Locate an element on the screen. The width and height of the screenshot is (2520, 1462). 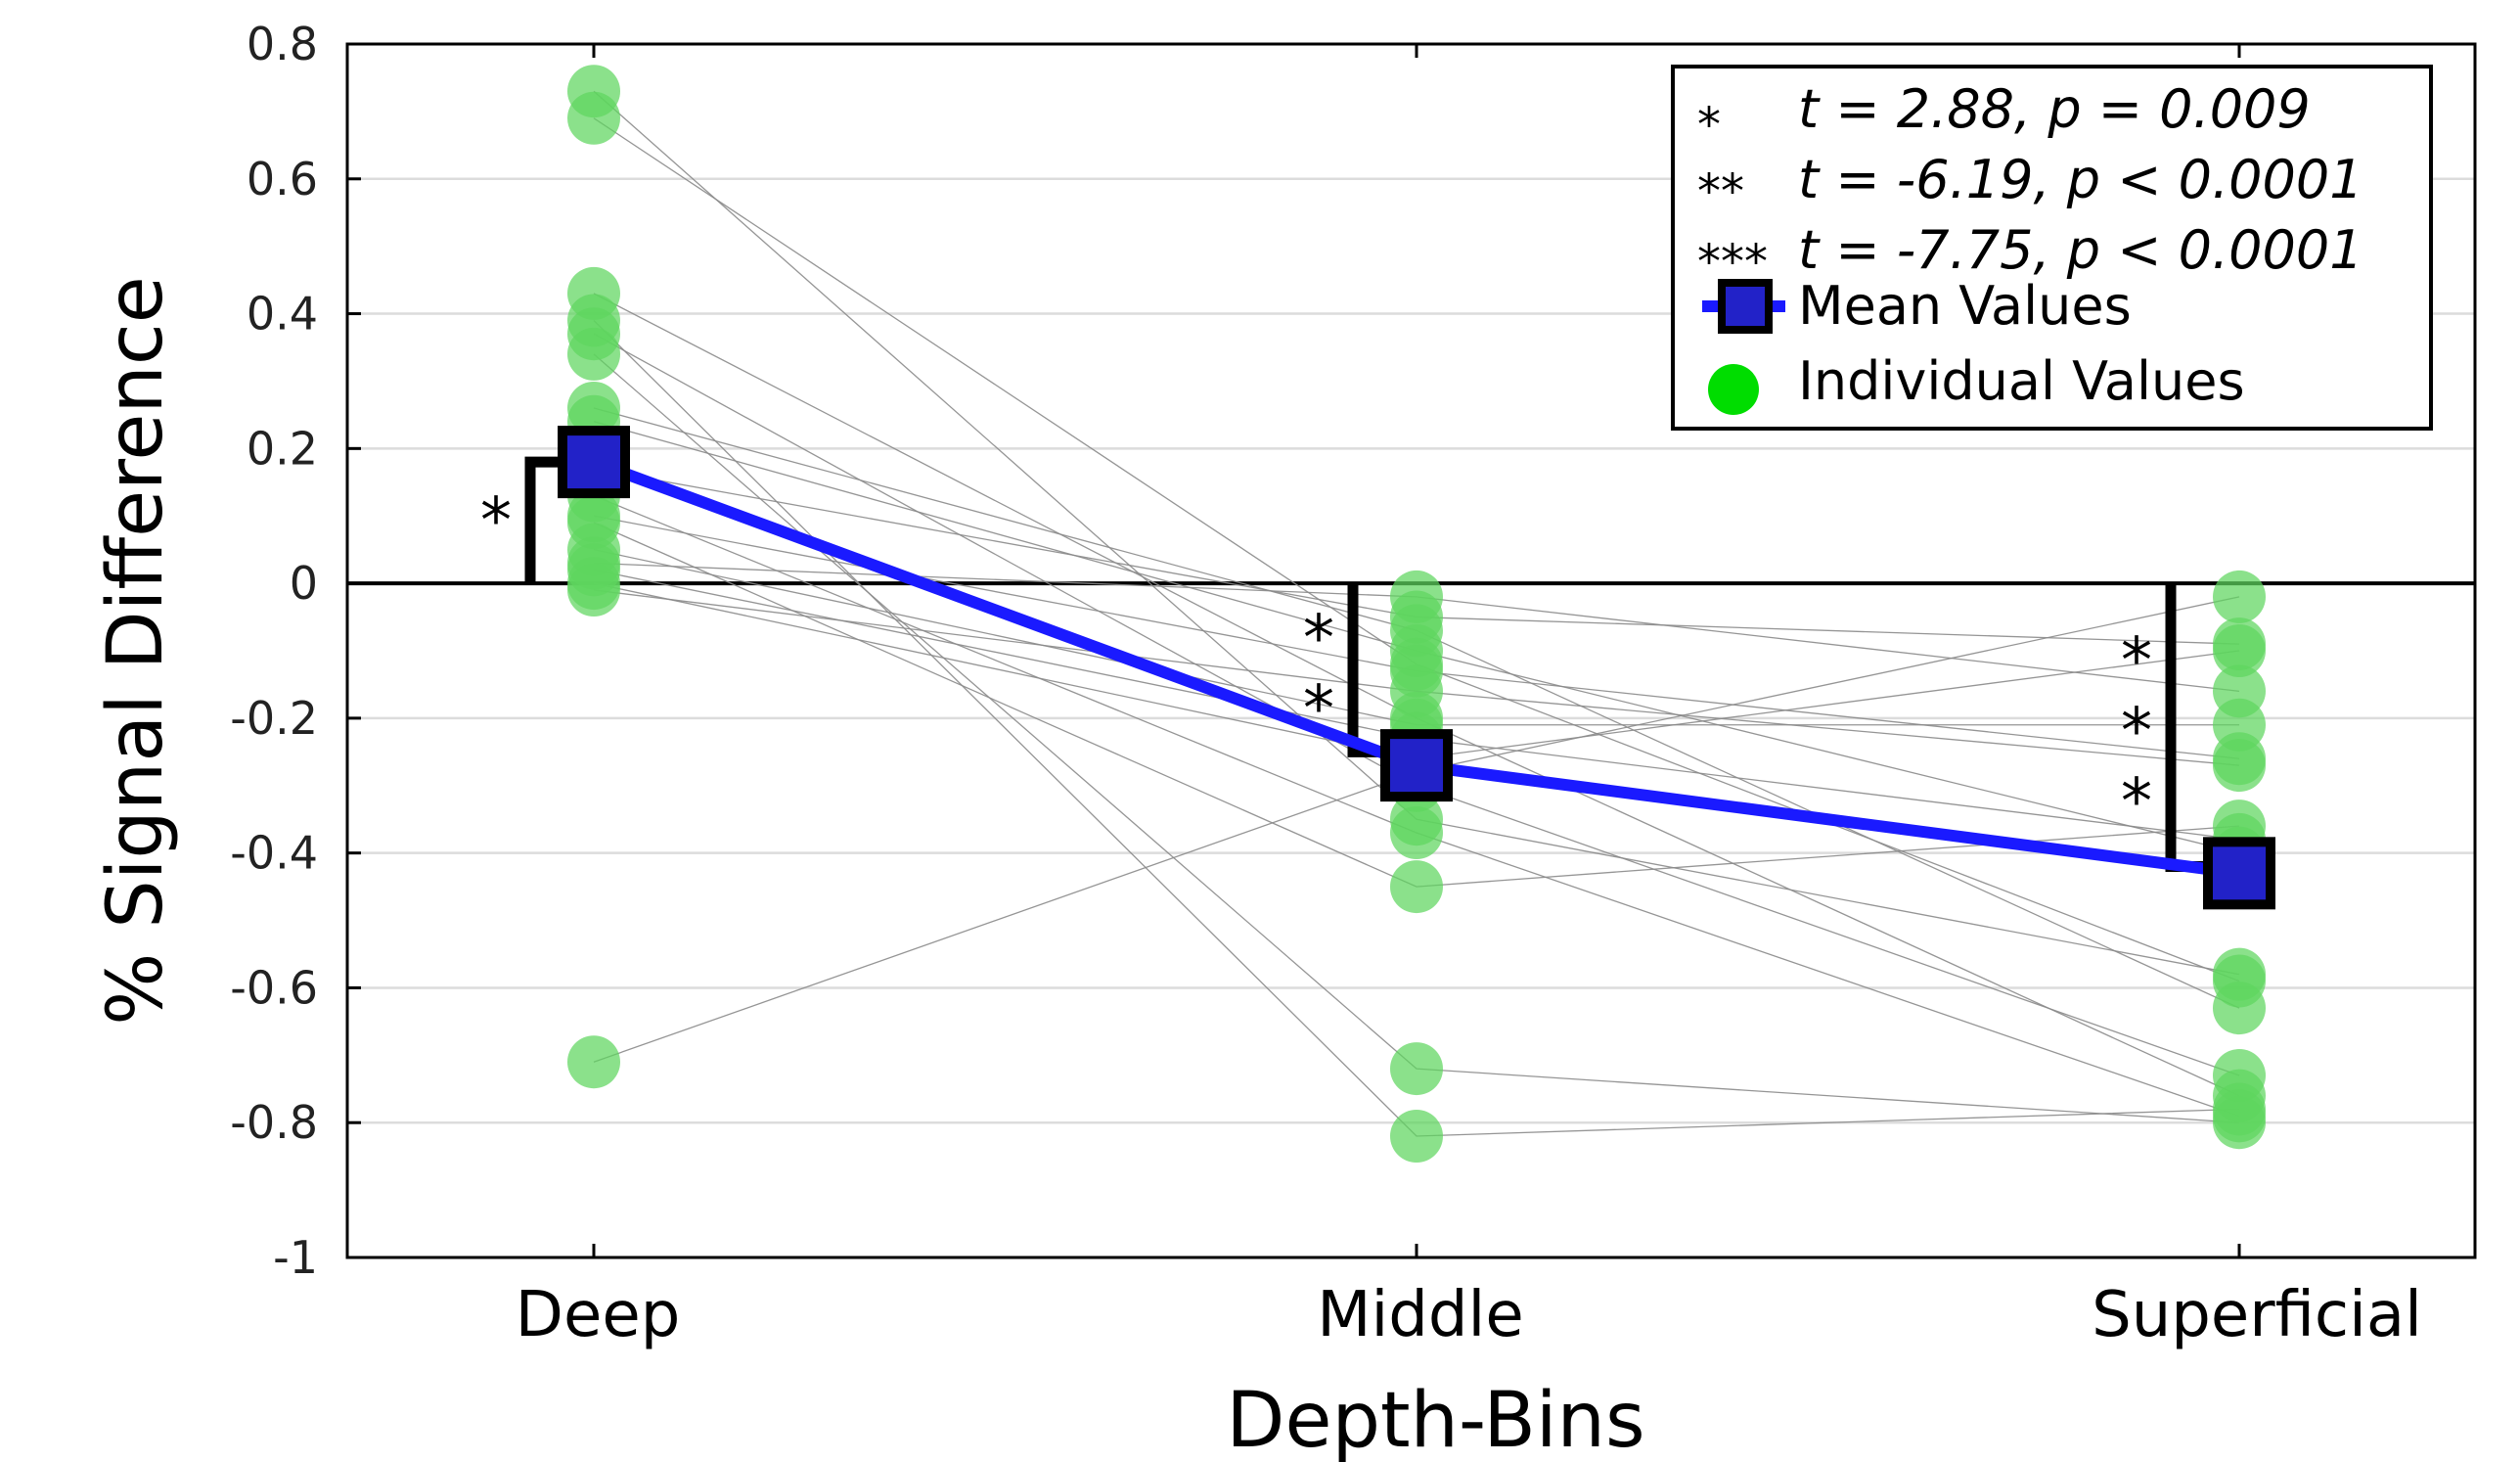
legend-stat-text: t = -6.19, p < 0.0001 is located at coordinates (2080, 179).